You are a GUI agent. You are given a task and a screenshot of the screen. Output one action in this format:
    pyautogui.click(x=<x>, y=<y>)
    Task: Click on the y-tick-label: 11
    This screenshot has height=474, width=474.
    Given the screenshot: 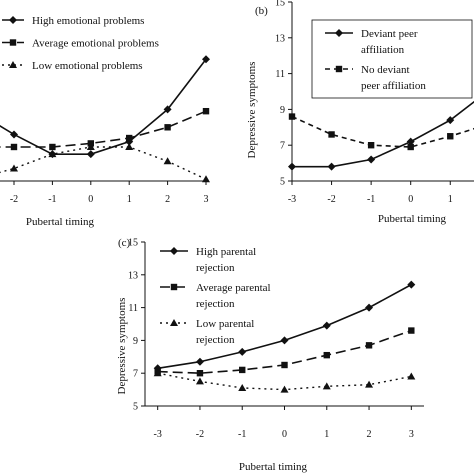 What is the action you would take?
    pyautogui.click(x=133, y=308)
    